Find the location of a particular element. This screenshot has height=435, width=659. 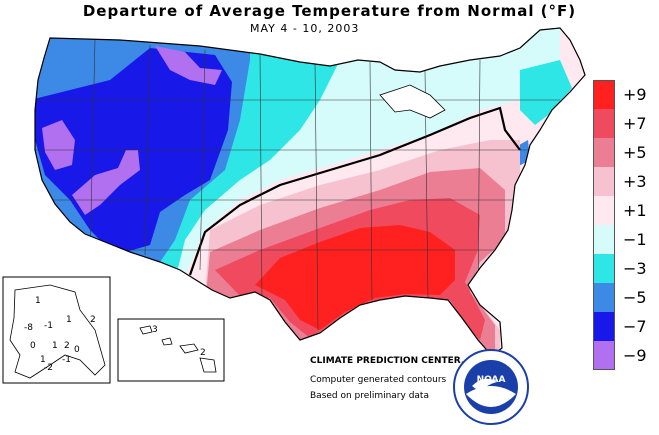

map-subtitle: MAY 4 - 10, 2003 is located at coordinates (305, 28).